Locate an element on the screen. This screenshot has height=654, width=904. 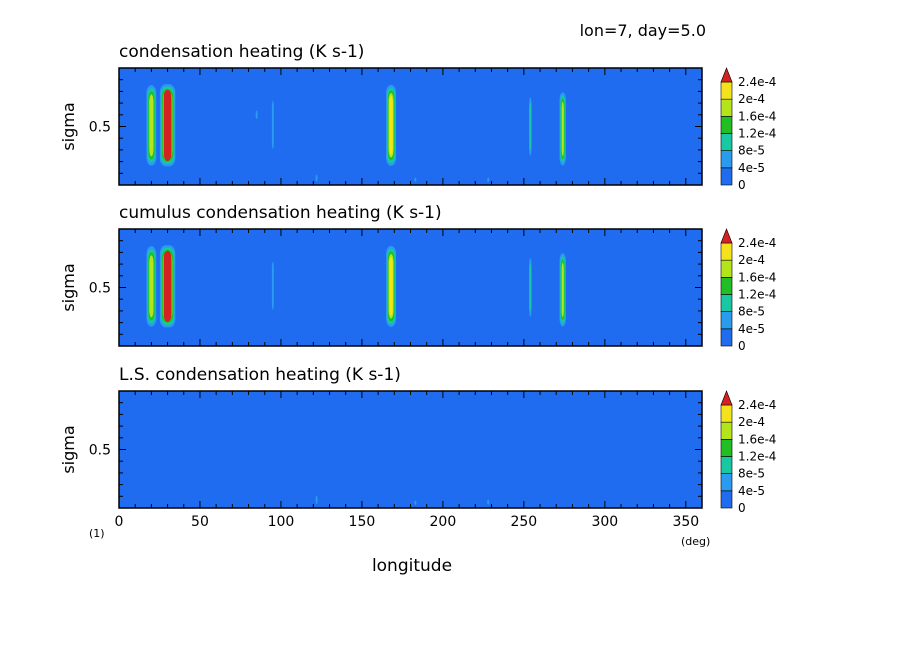
x-tick-label: 350 is located at coordinates (685, 522).